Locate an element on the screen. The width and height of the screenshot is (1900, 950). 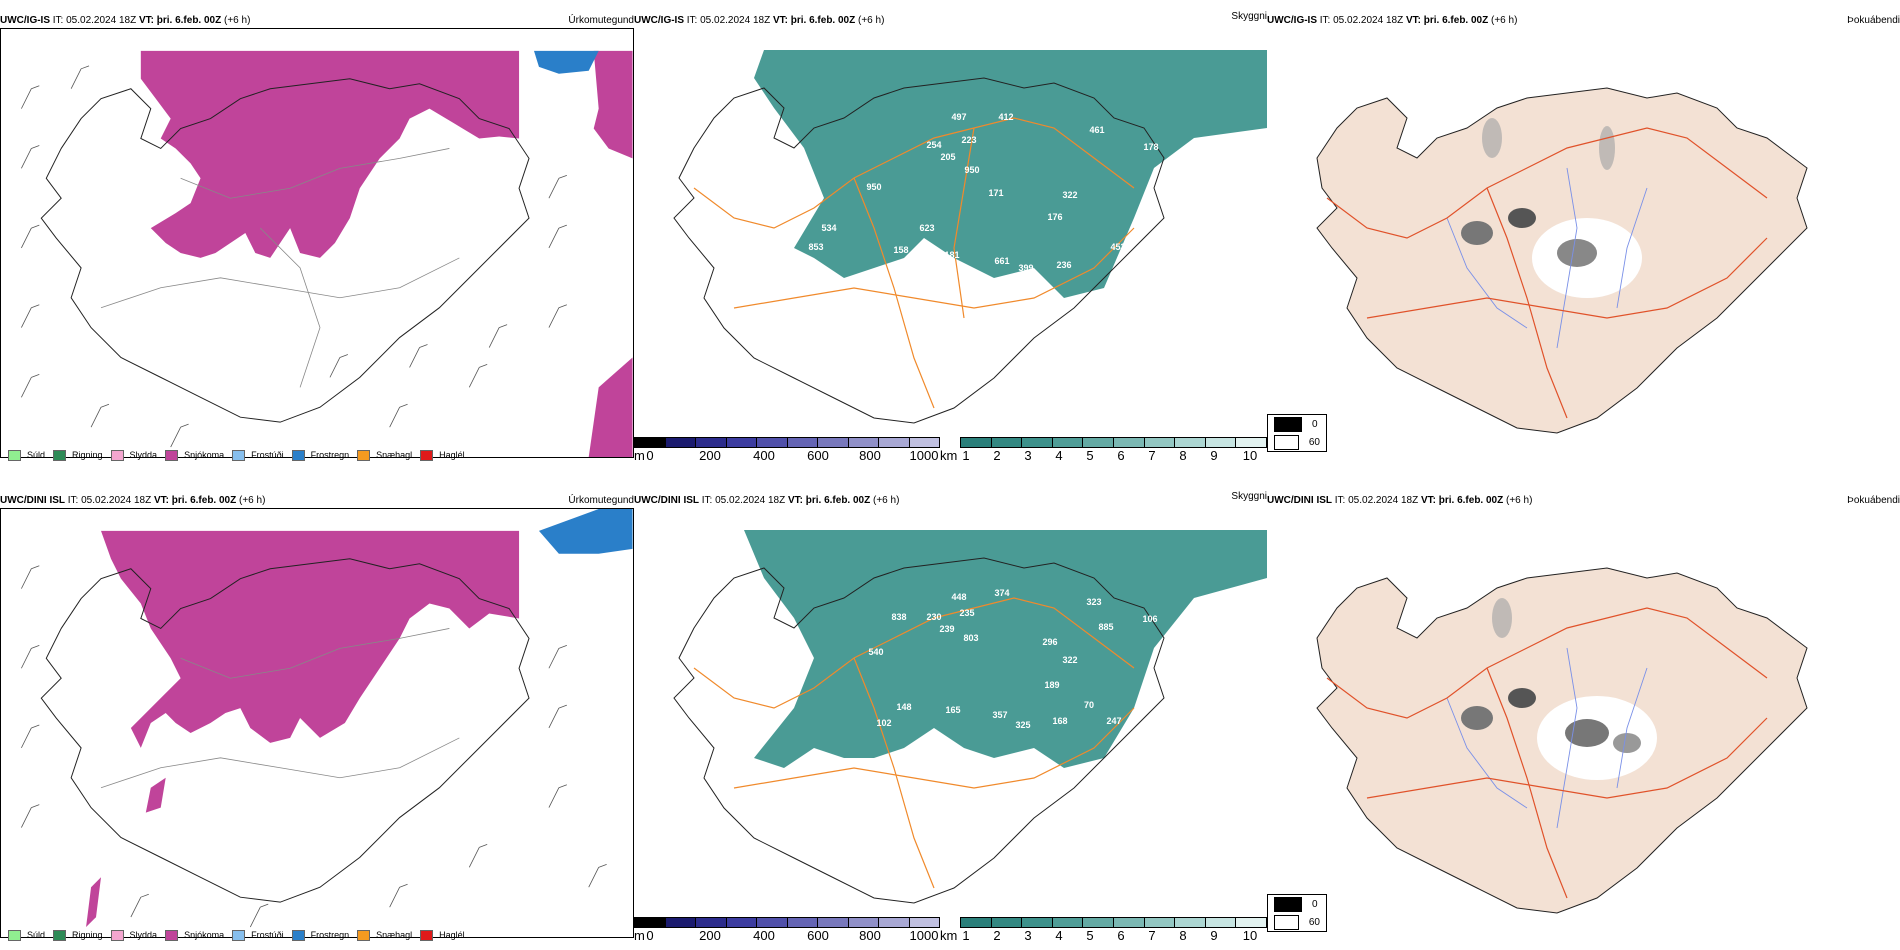
legend-item-slydda: Slydda is located at coordinates (134, 935).